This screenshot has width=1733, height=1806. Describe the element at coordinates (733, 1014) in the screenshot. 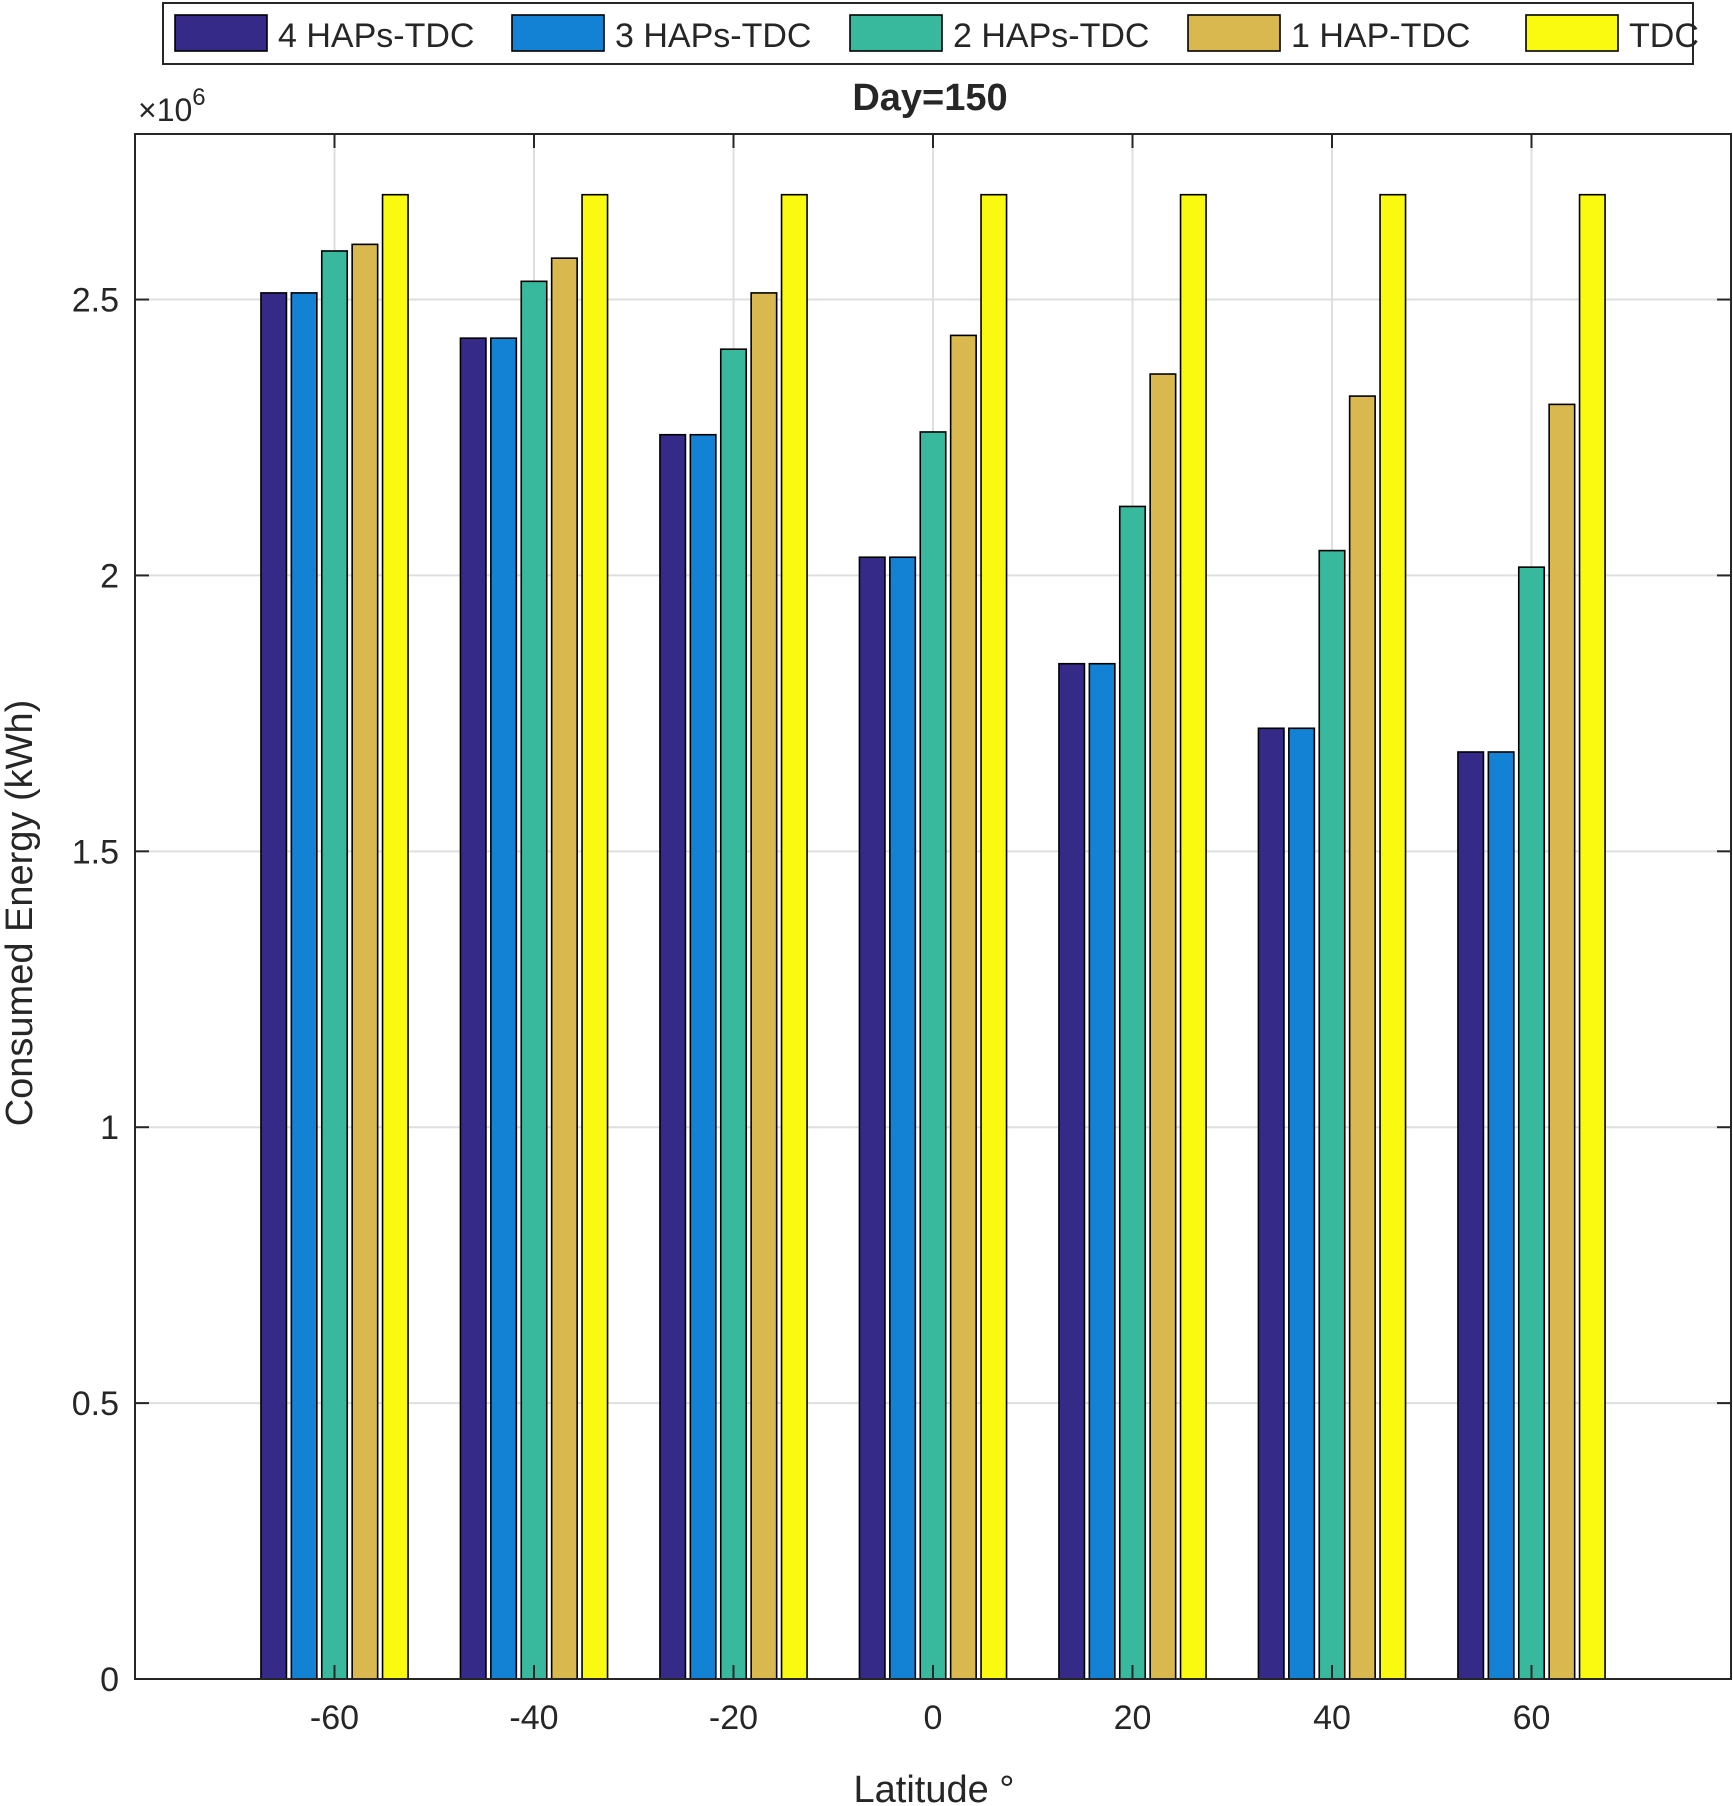

I see `bar-2-haps-tdc--20` at that location.